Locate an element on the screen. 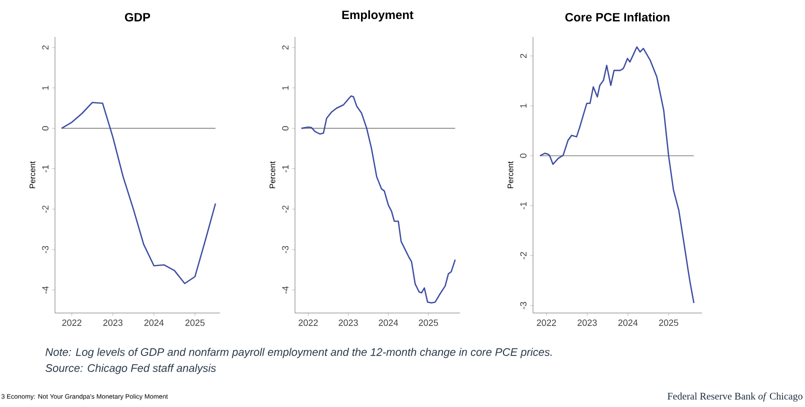  text: Federal Reserve Bank of Chicago is located at coordinates (735, 397).